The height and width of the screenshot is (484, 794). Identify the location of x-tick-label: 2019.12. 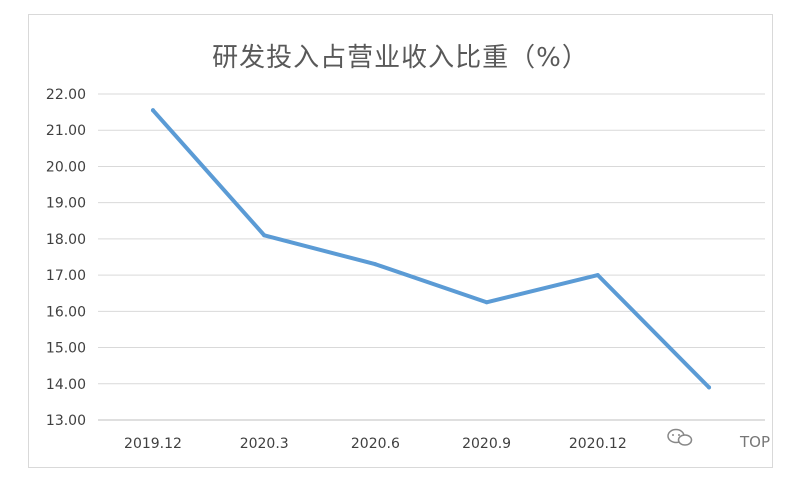
(153, 444).